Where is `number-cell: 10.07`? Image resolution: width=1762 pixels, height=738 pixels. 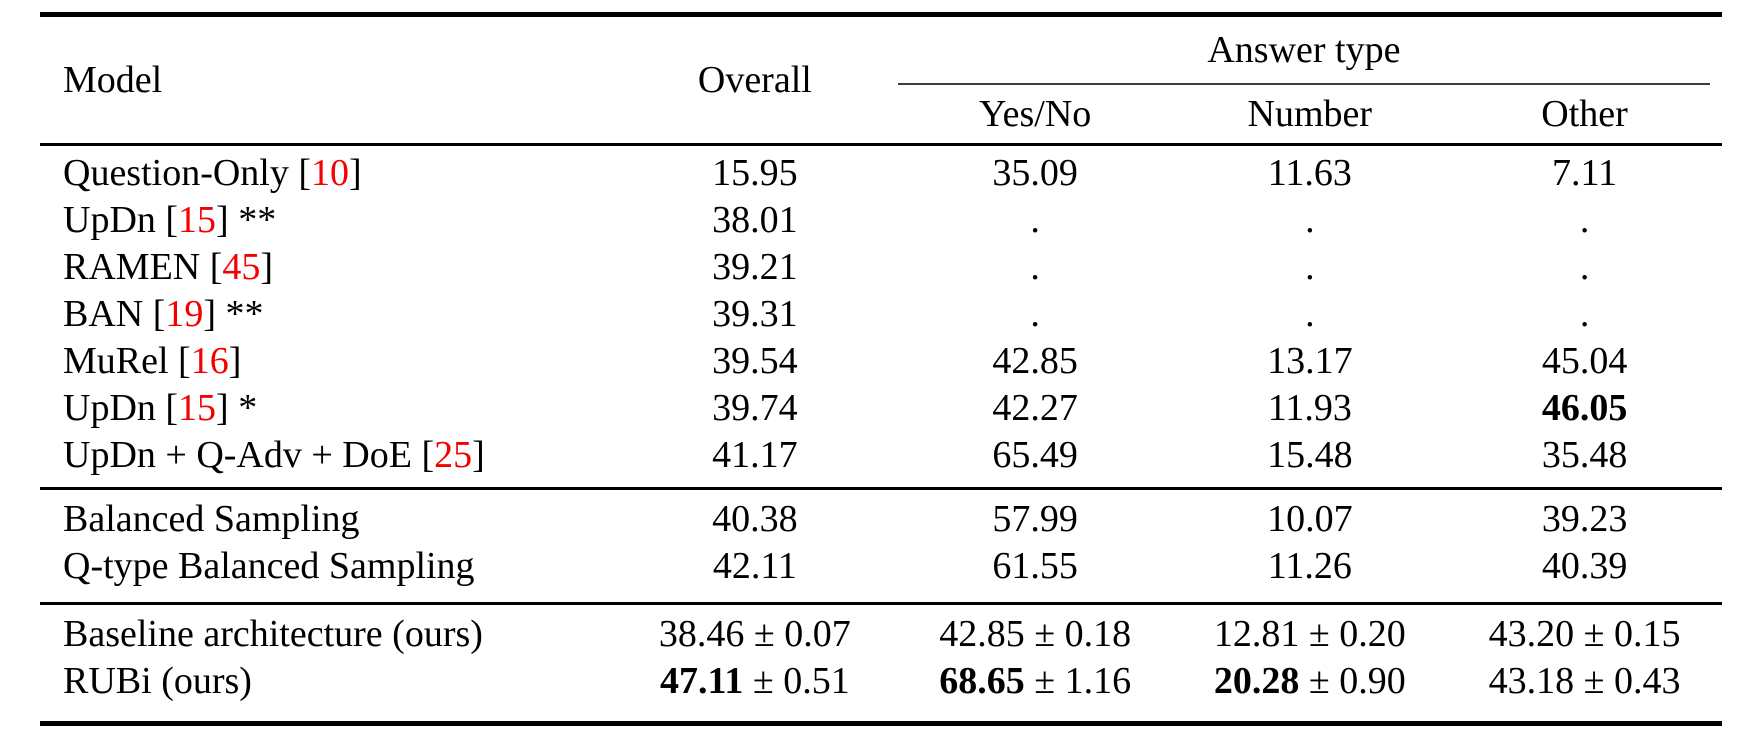 number-cell: 10.07 is located at coordinates (1309, 515).